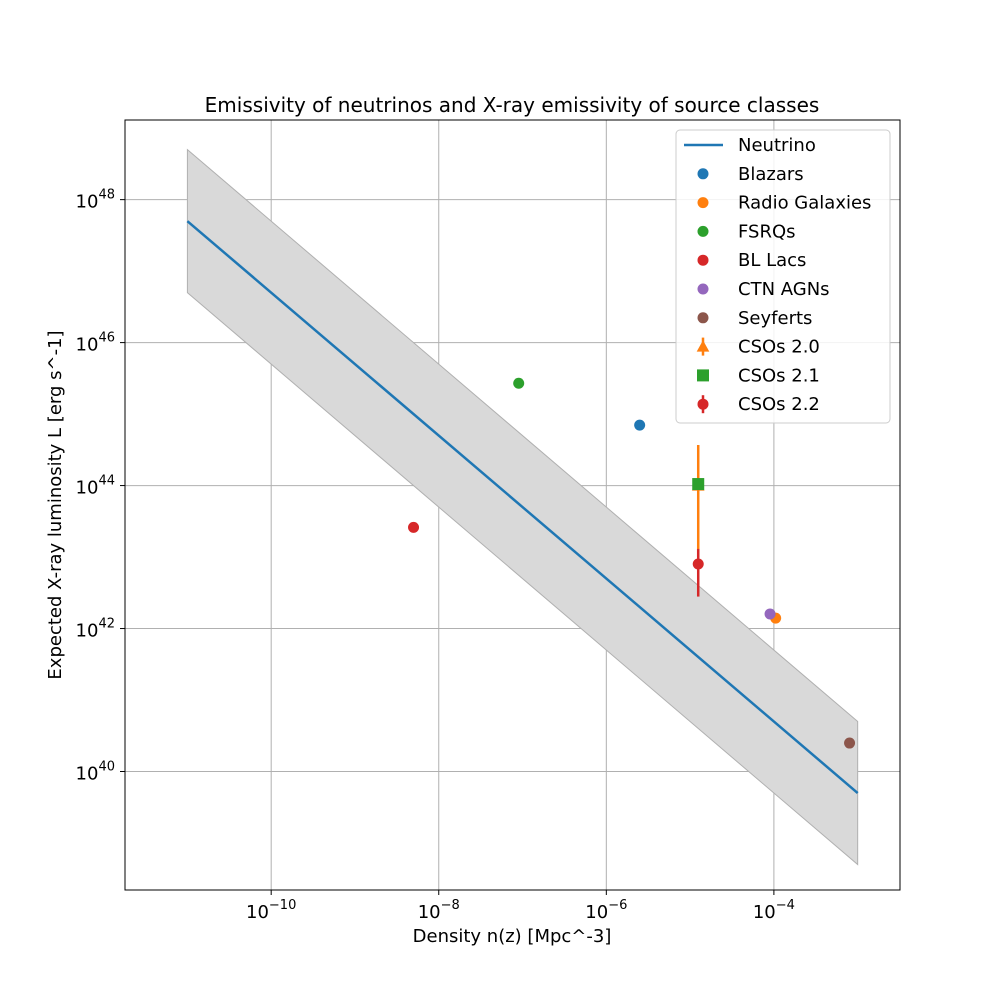 Image resolution: width=1000 pixels, height=1000 pixels. Describe the element at coordinates (774, 910) in the screenshot. I see `x-tick-label: 10⁻⁴` at that location.